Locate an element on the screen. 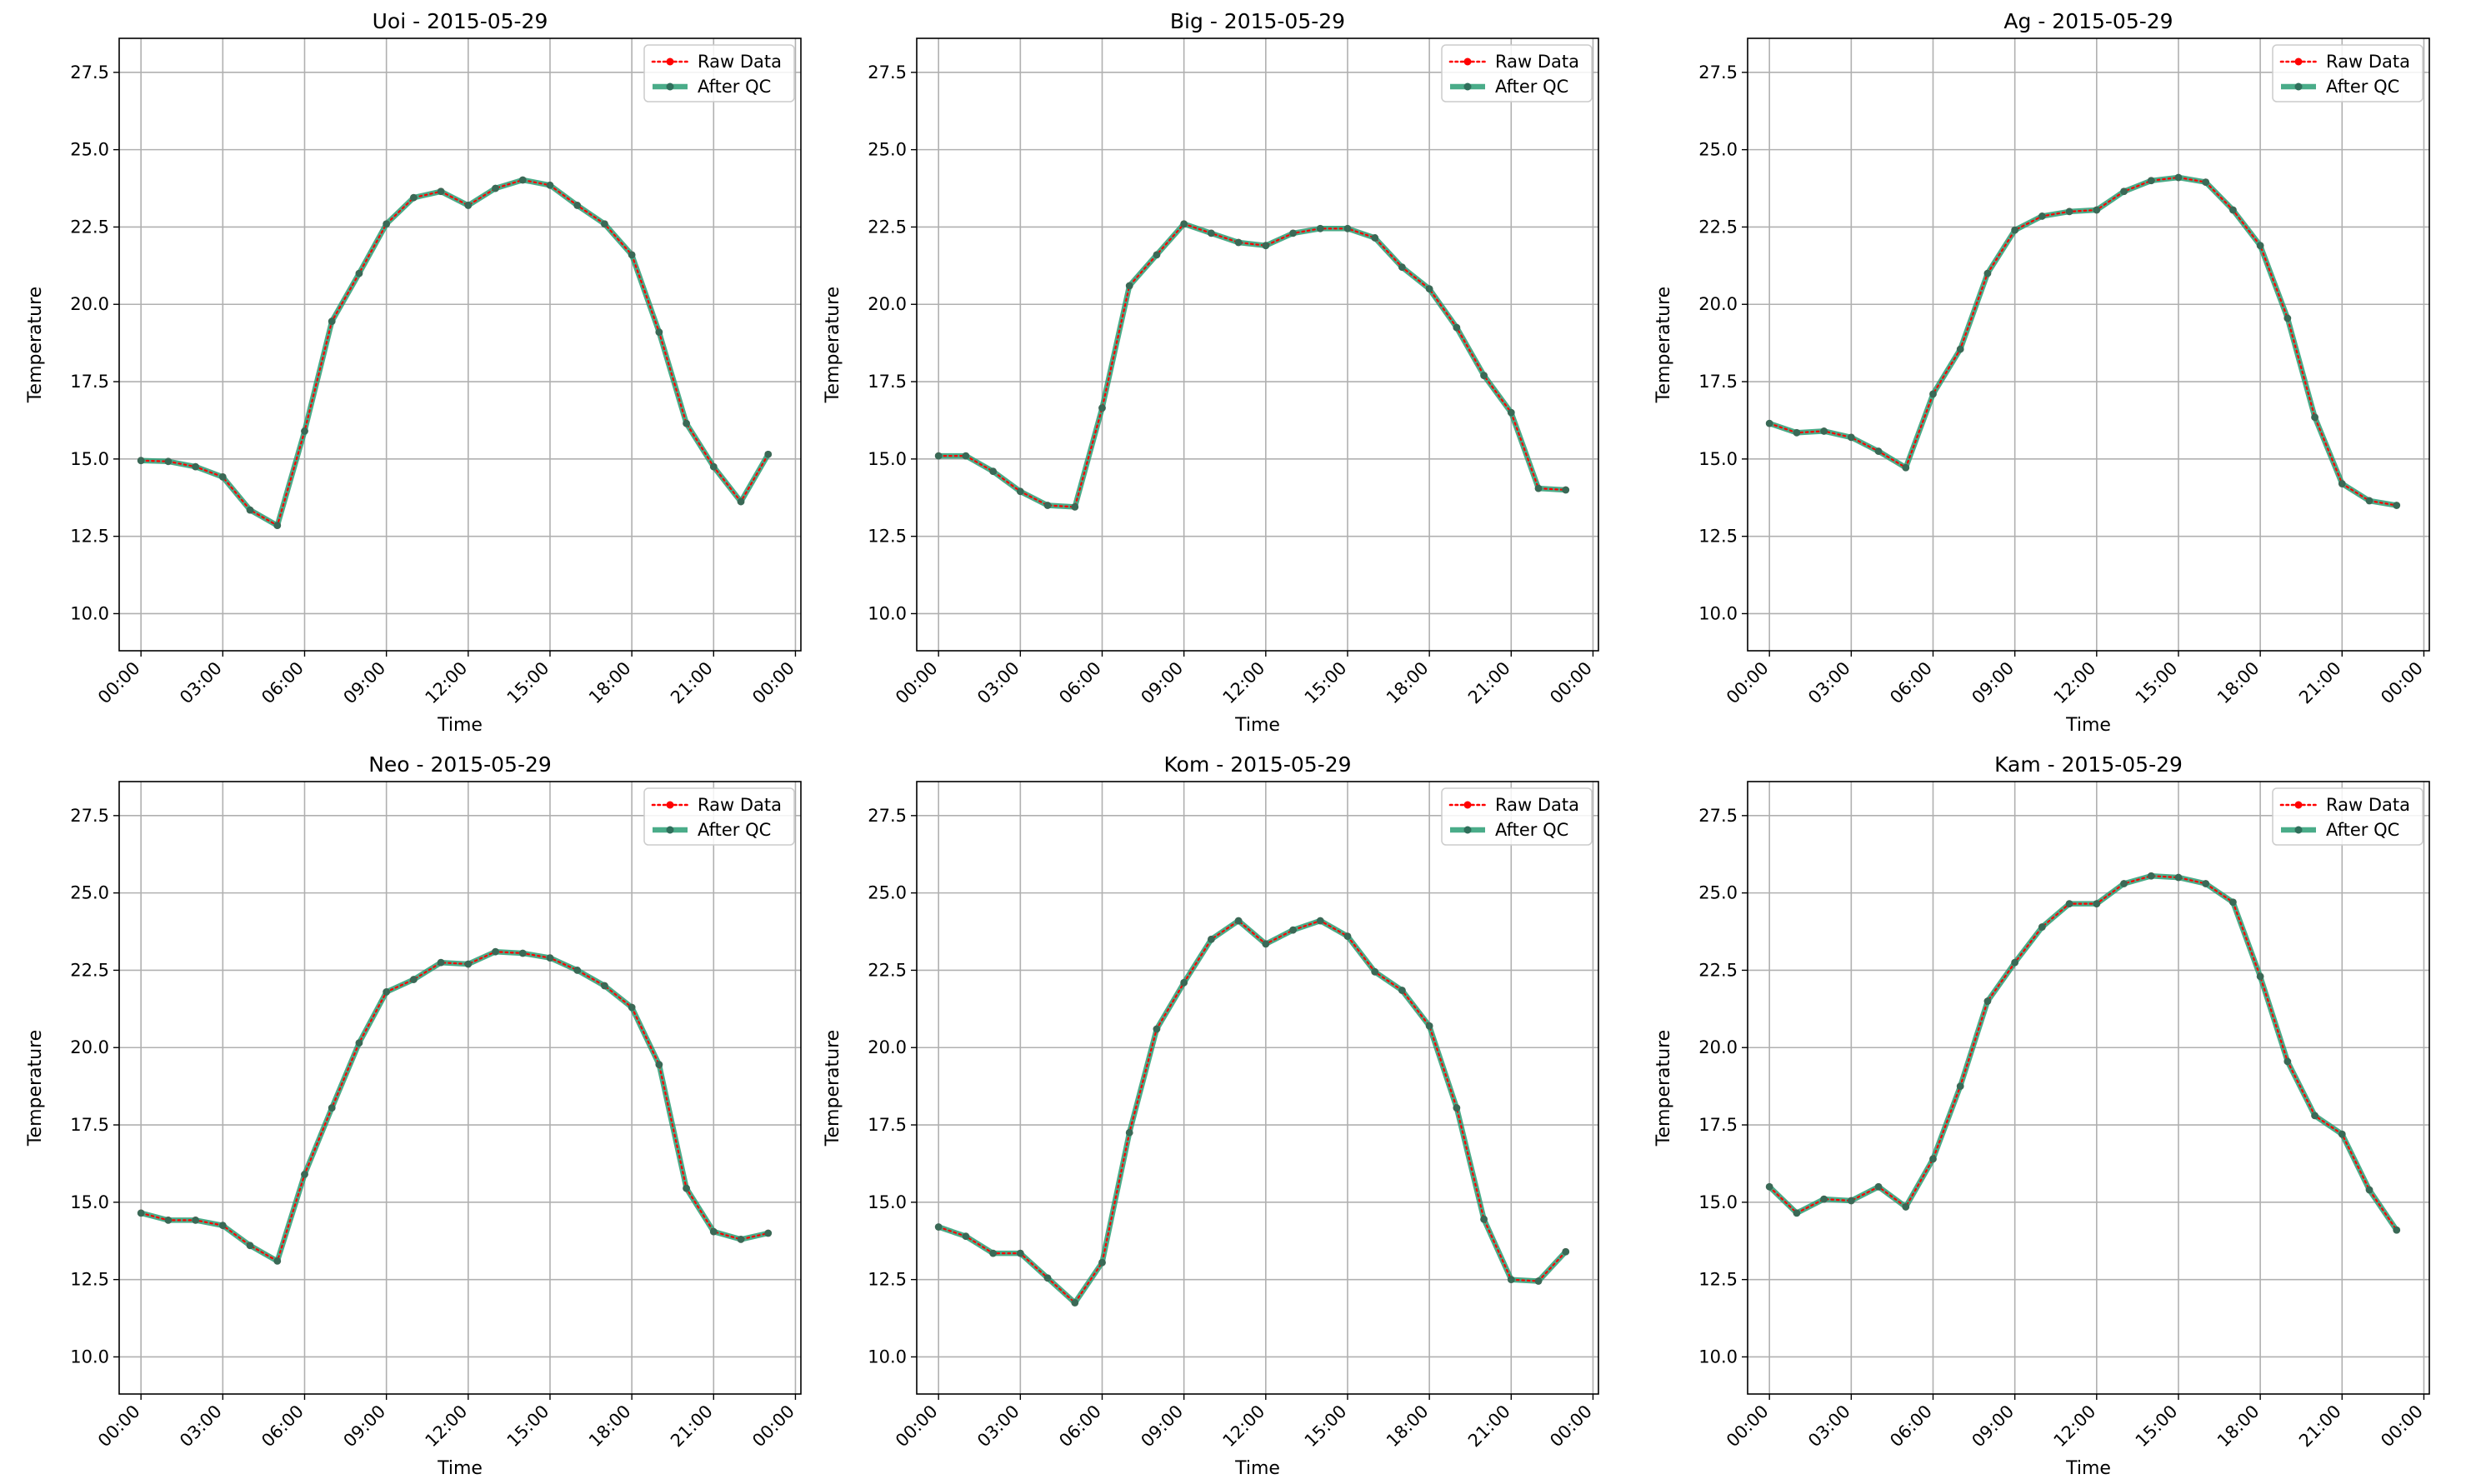 This screenshot has width=2486, height=1484. x-tick-label: 12:00 is located at coordinates (447, 1427).